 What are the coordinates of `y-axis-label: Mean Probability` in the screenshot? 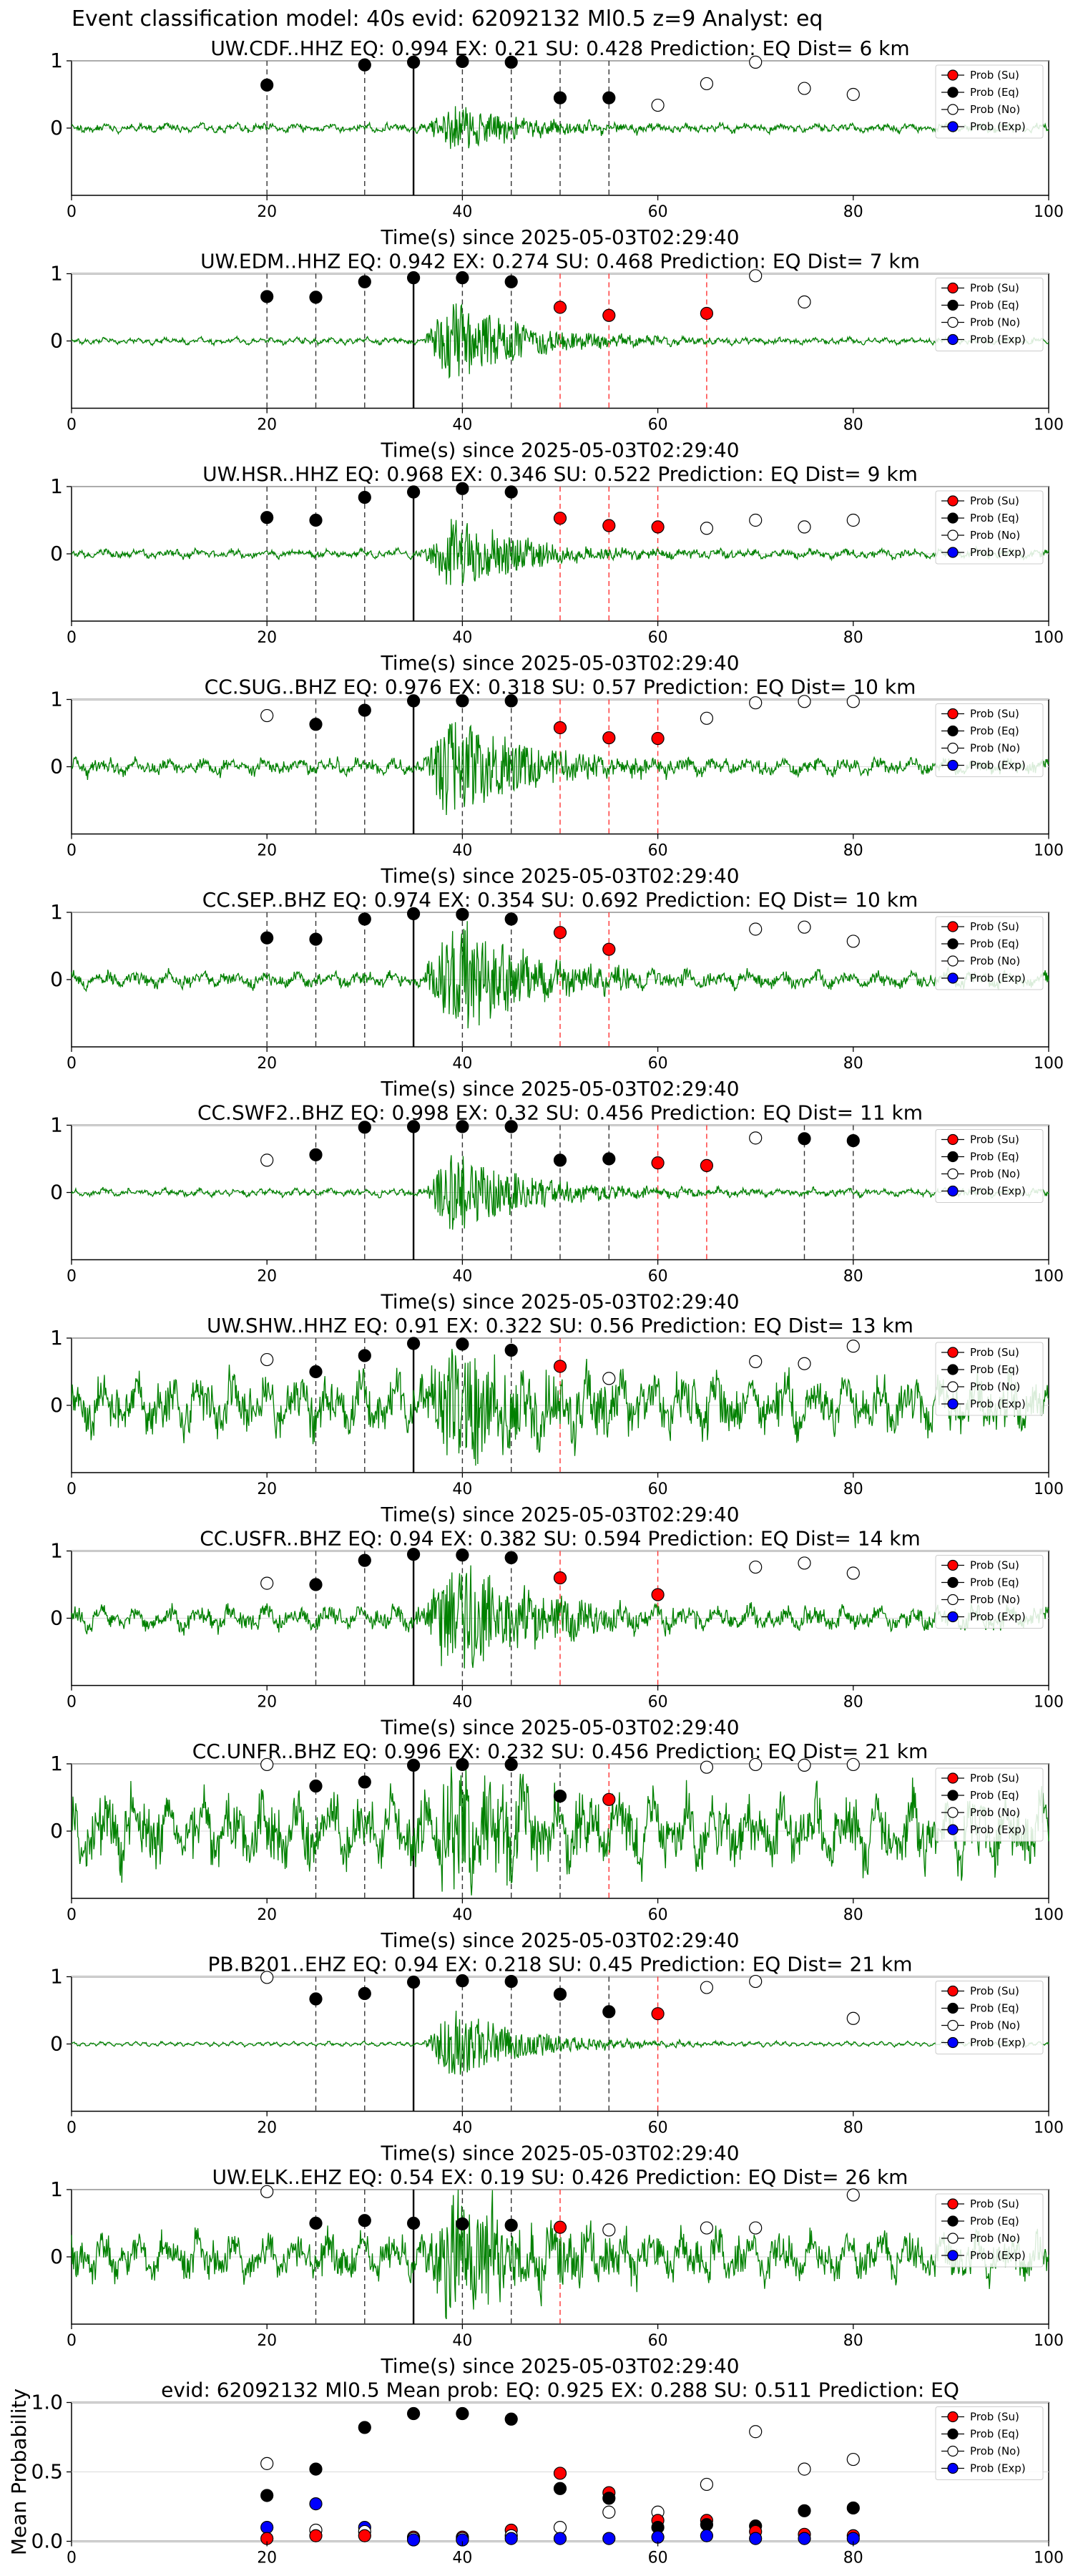 It's located at (19, 2472).